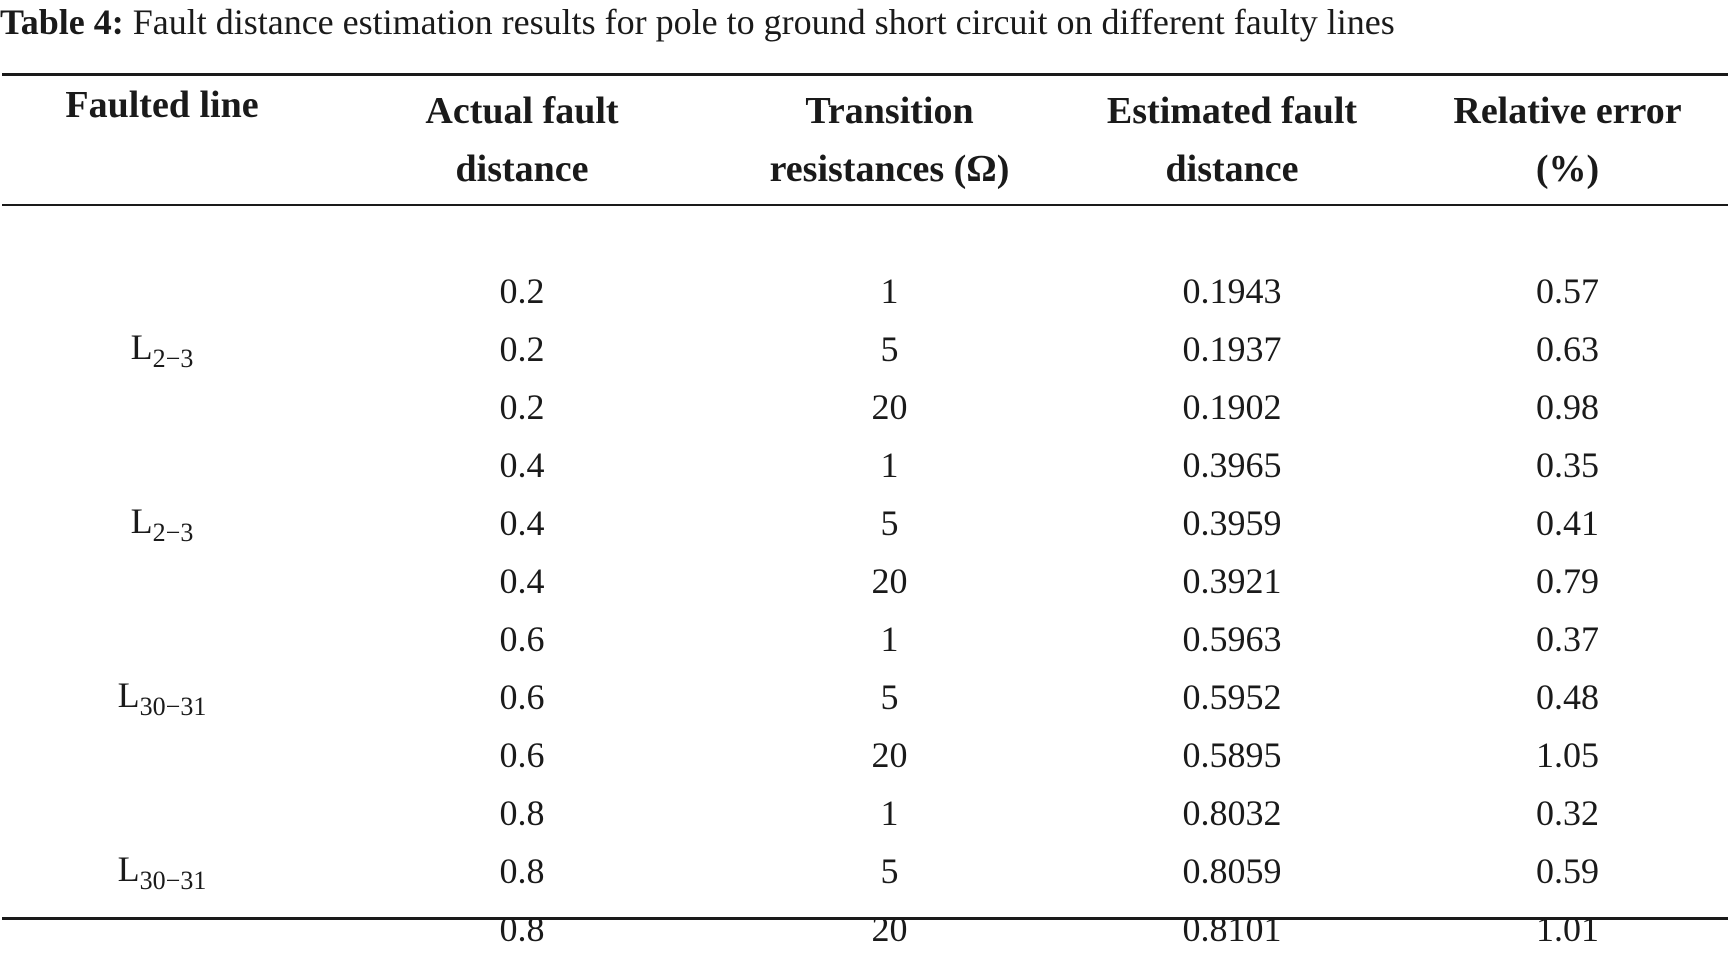  Describe the element at coordinates (865, 349) in the screenshot. I see `table-row: 0.2 5 0.1937 0.63` at that location.